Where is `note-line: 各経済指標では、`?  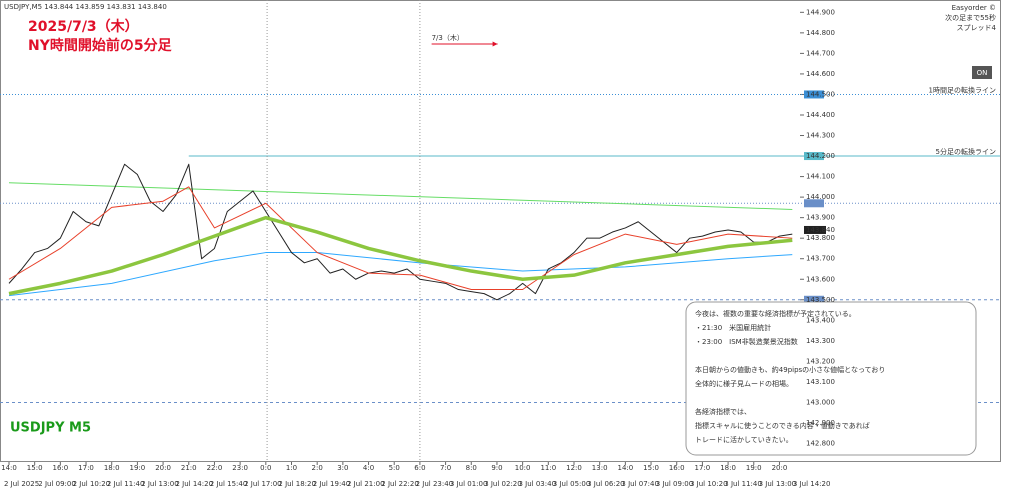 note-line: 各経済指標では、 is located at coordinates (723, 411).